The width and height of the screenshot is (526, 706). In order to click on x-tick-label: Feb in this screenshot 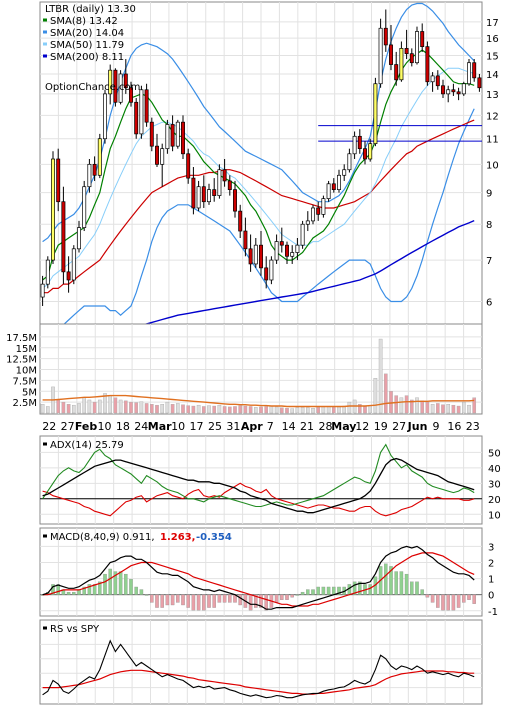, I will do `click(86, 426)`.